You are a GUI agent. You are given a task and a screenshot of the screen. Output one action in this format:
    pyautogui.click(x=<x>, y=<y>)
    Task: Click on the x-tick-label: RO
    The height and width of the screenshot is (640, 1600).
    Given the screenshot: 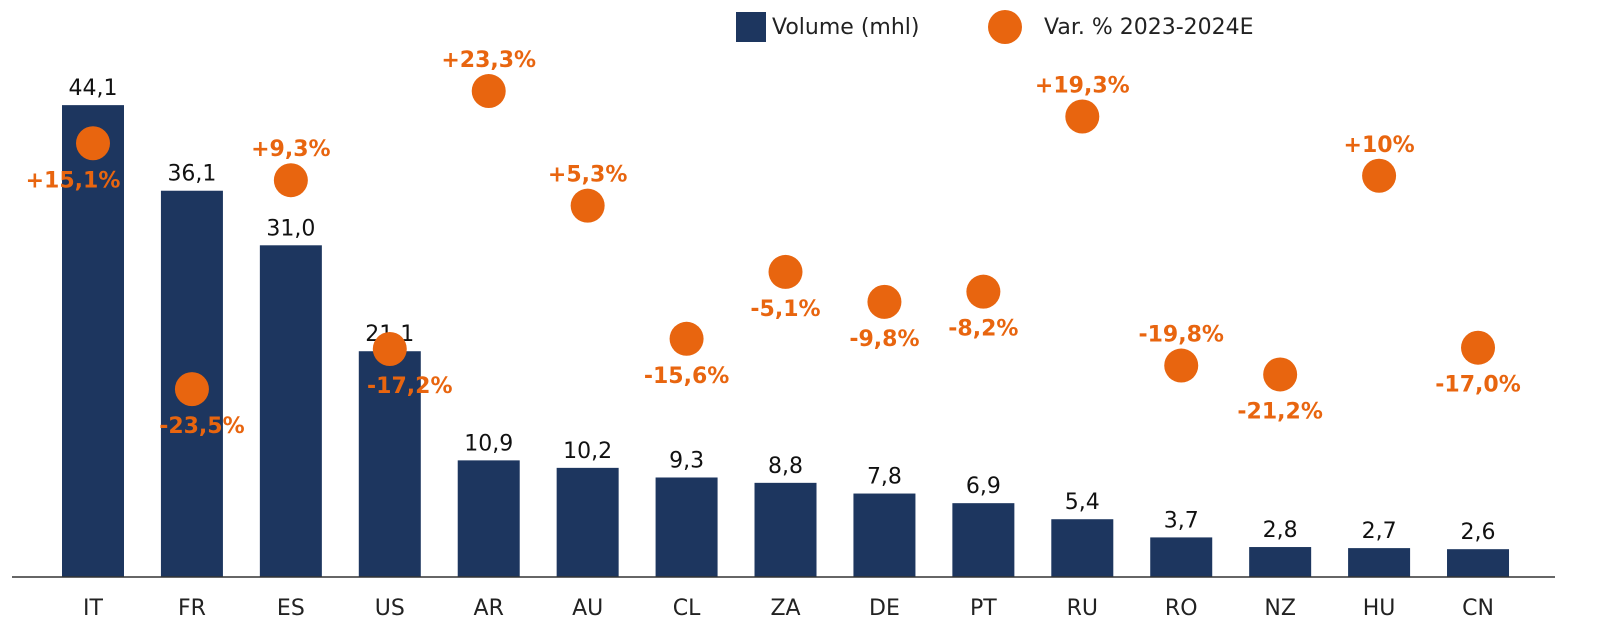 What is the action you would take?
    pyautogui.click(x=1181, y=608)
    